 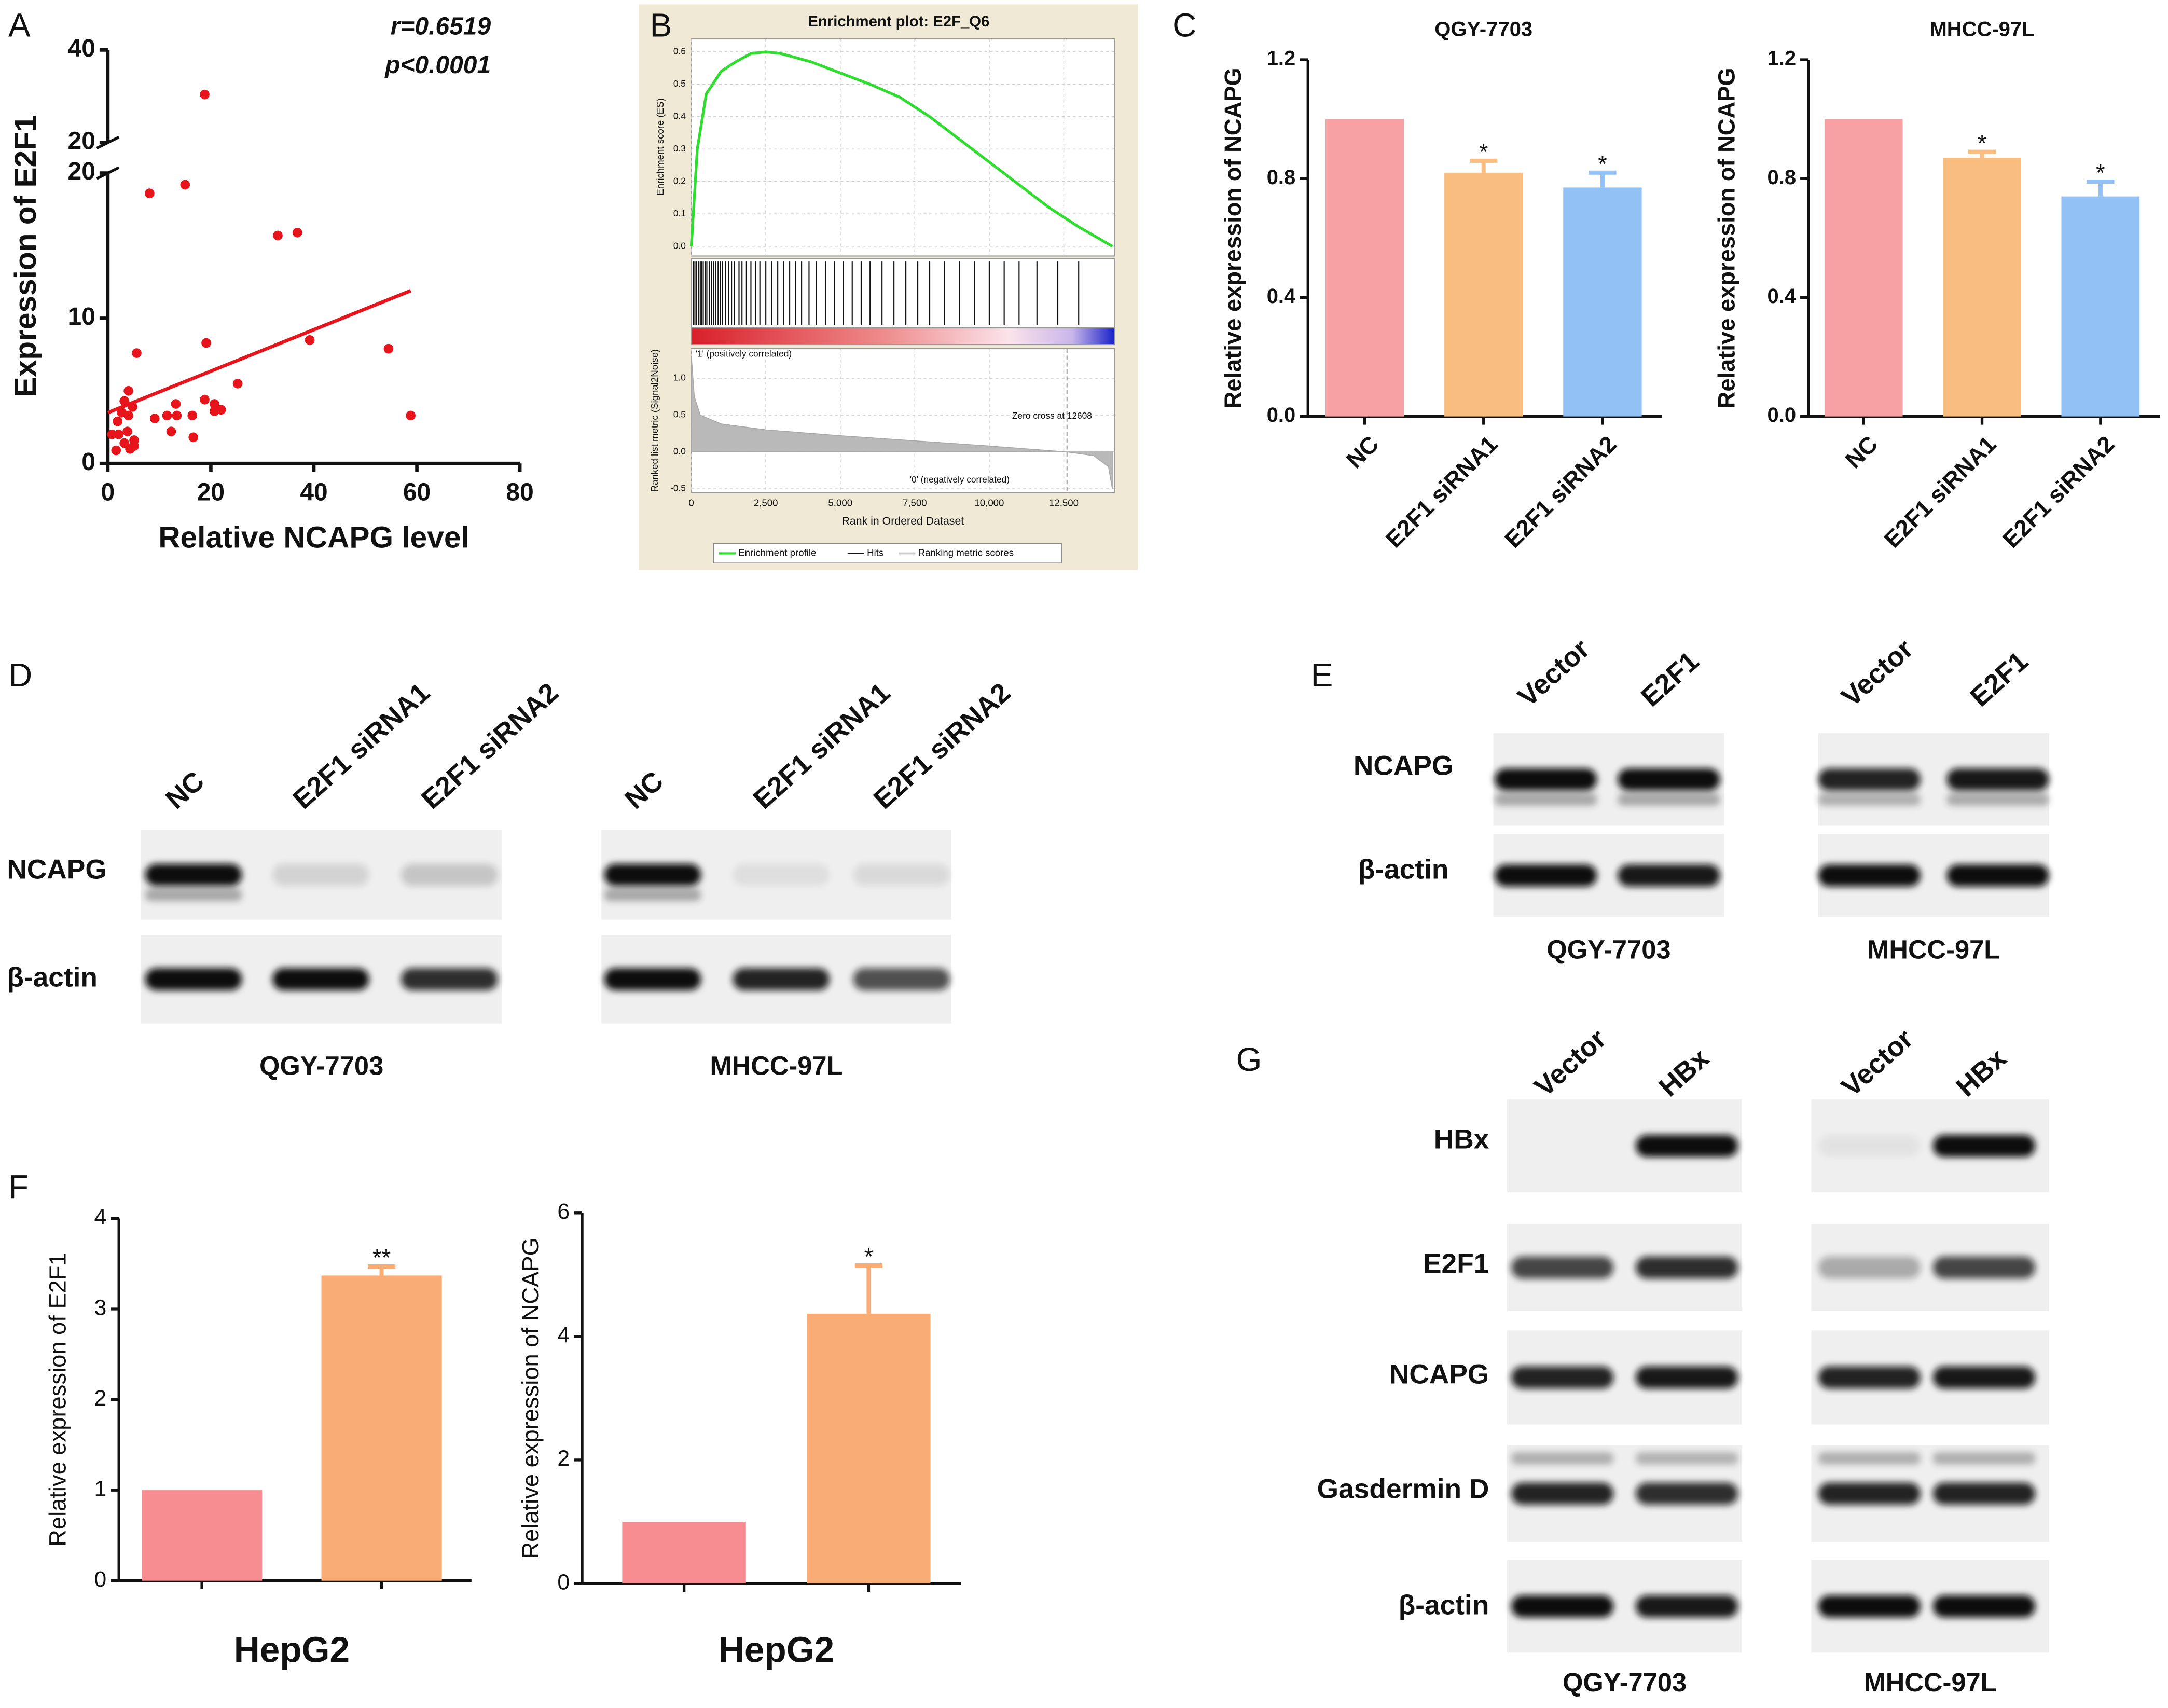 I want to click on y-axis-label: Relative expression of E2F1, so click(x=58, y=1399).